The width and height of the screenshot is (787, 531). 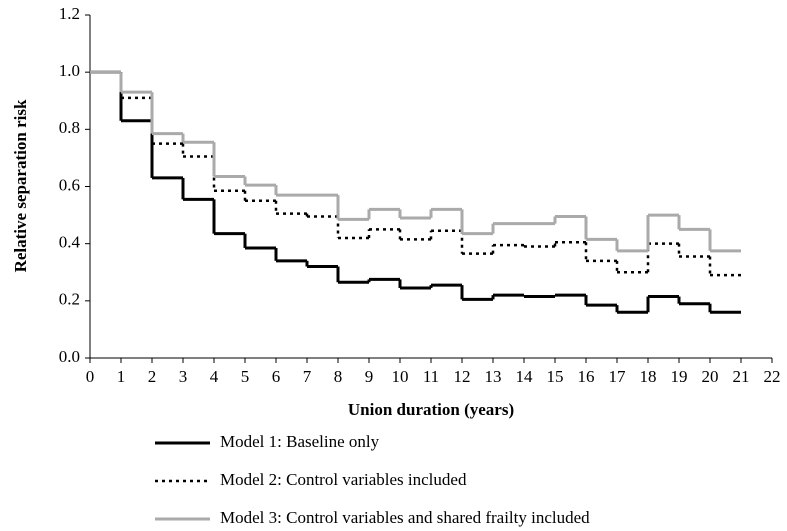 I want to click on x-tick-label: 6, so click(x=276, y=376).